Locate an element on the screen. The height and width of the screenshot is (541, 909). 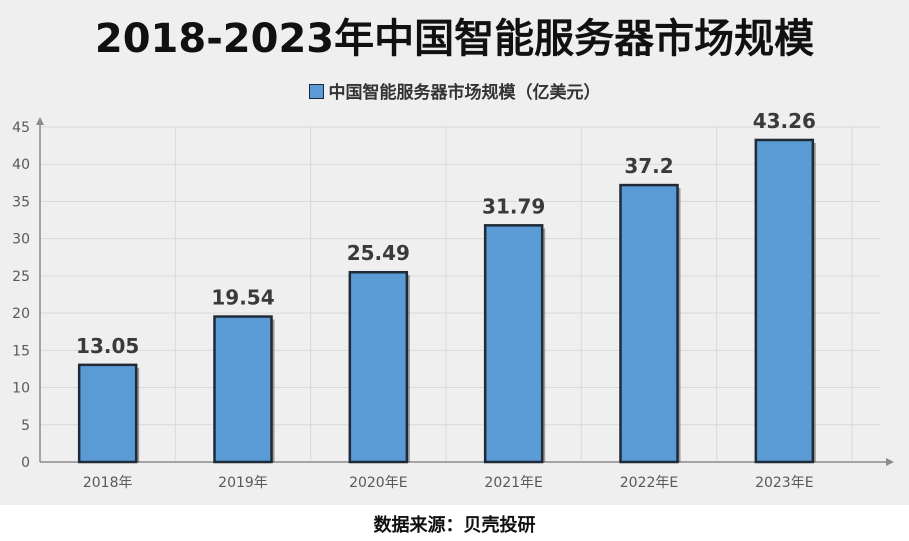
chart-title: 2018-2023年中国智能服务器市场规模 is located at coordinates (454, 39).